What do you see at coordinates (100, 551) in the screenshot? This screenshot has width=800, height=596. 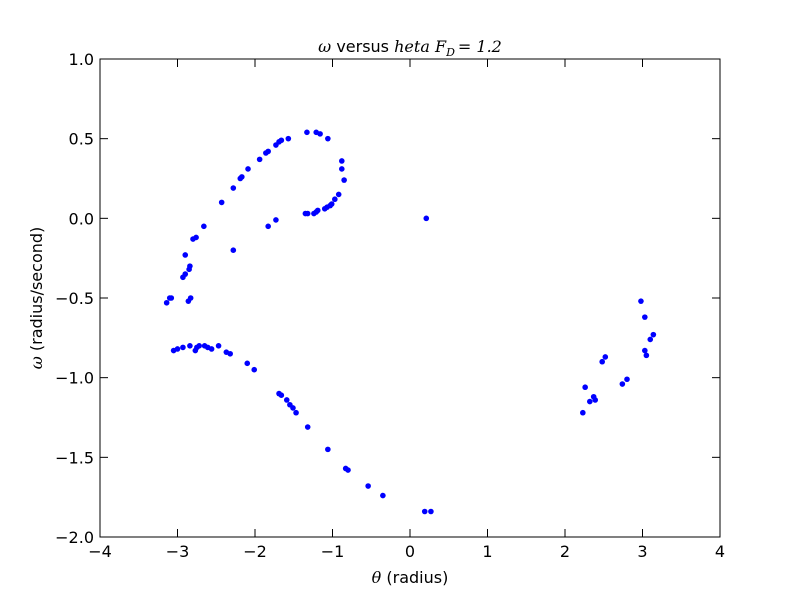 I see `x-tick-label: −4` at bounding box center [100, 551].